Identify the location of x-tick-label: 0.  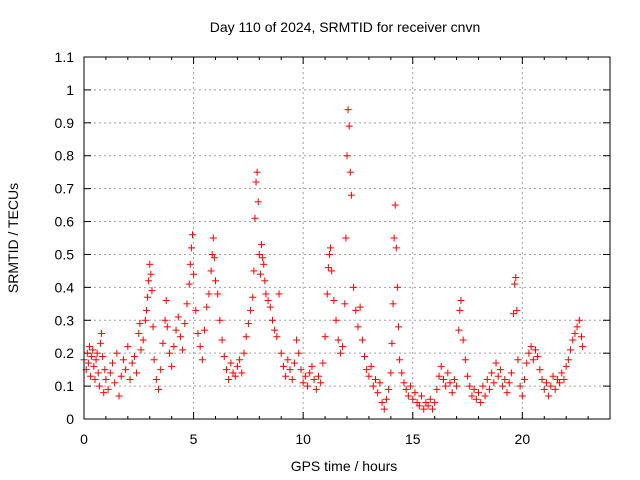
(84, 439).